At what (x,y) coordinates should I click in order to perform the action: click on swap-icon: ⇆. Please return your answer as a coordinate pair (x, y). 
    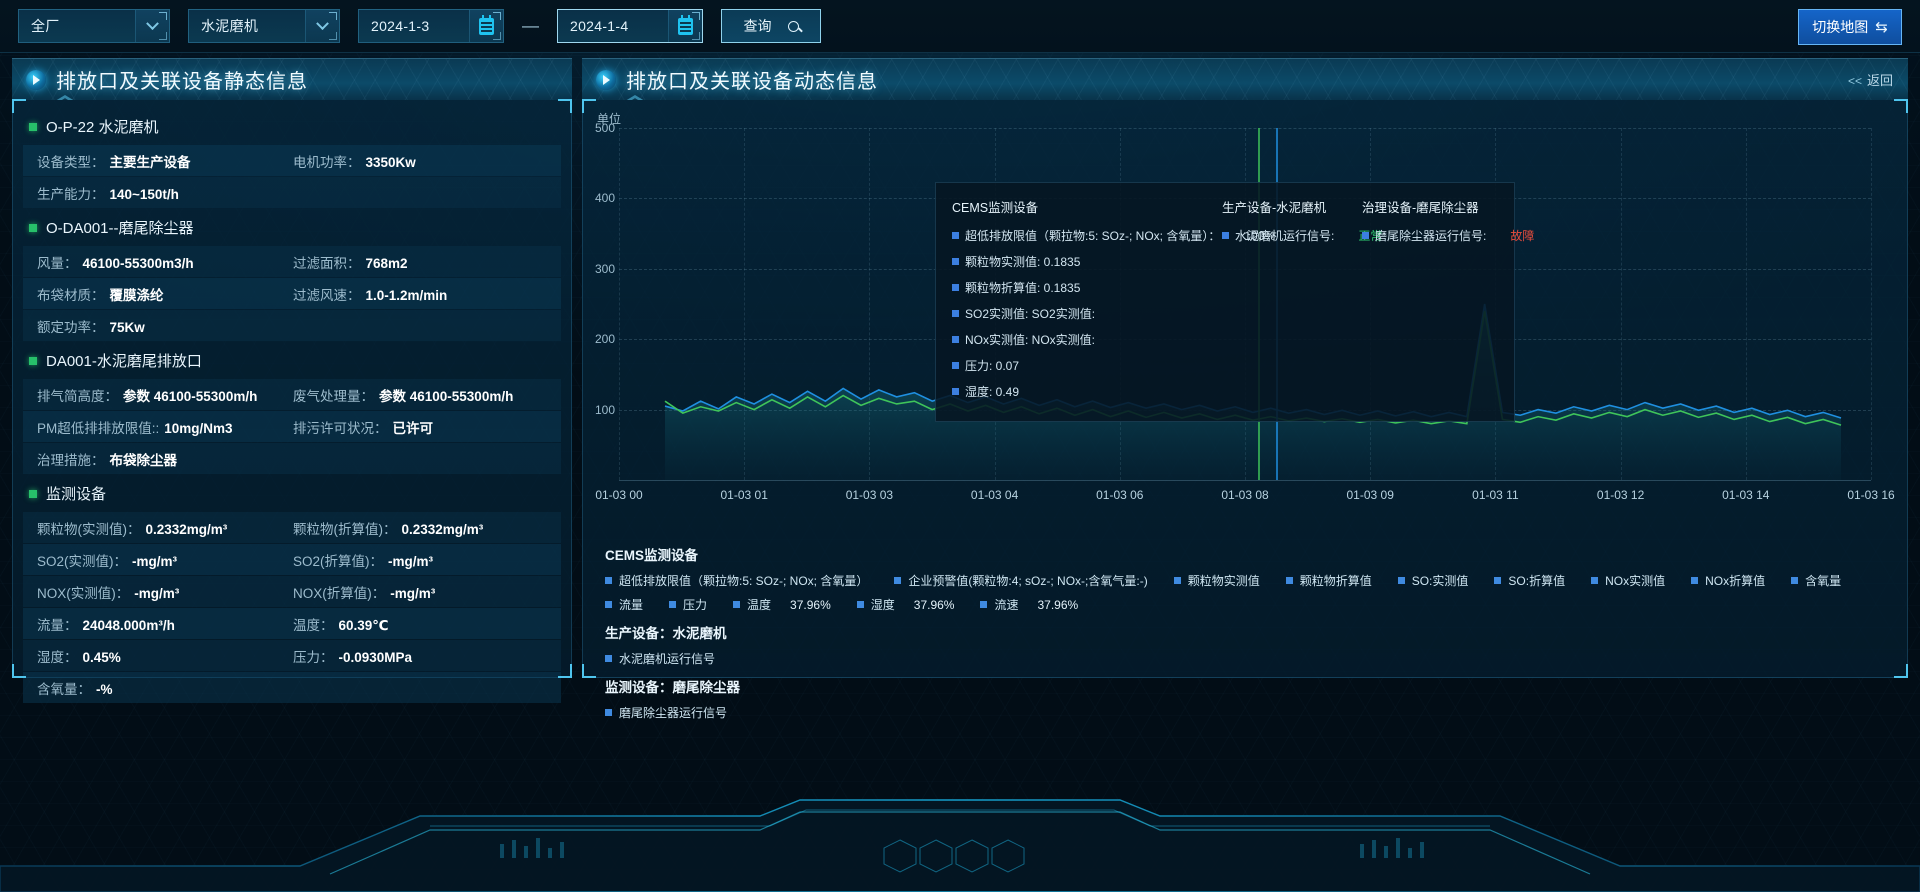
    Looking at the image, I should click on (1881, 27).